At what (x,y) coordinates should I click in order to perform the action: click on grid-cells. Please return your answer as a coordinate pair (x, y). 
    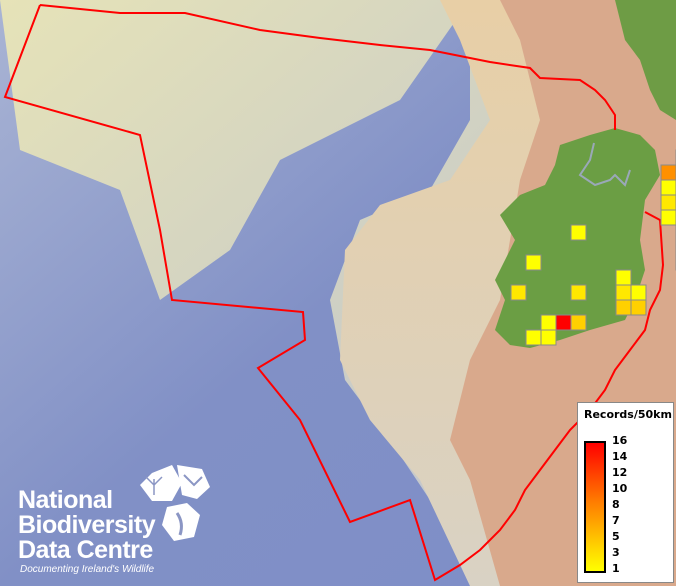
    Looking at the image, I should click on (593, 247).